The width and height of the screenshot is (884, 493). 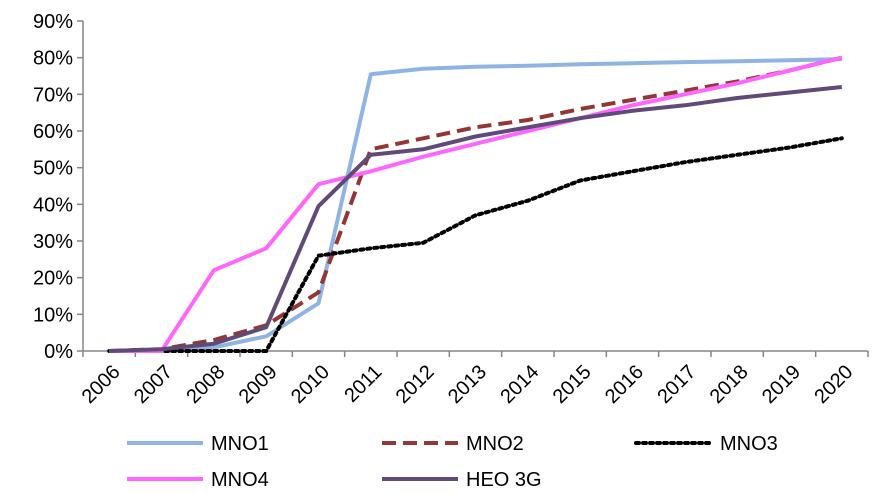 What do you see at coordinates (53, 59) in the screenshot?
I see `y-tick-label: 80%` at bounding box center [53, 59].